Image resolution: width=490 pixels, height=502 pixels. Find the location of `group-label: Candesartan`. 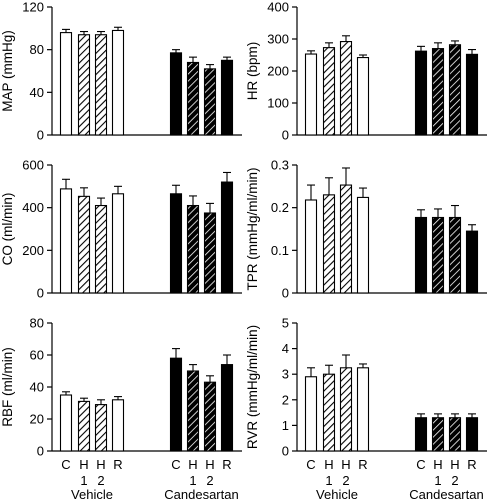

group-label: Candesartan is located at coordinates (446, 494).